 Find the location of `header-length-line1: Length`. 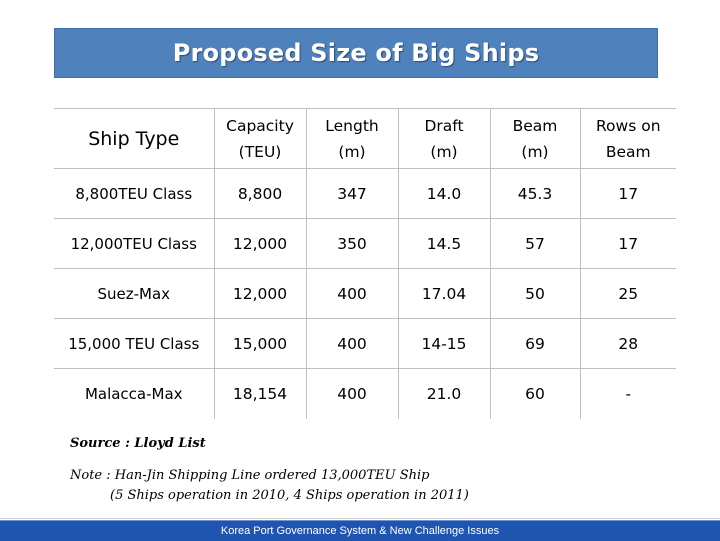

header-length-line1: Length is located at coordinates (352, 125).